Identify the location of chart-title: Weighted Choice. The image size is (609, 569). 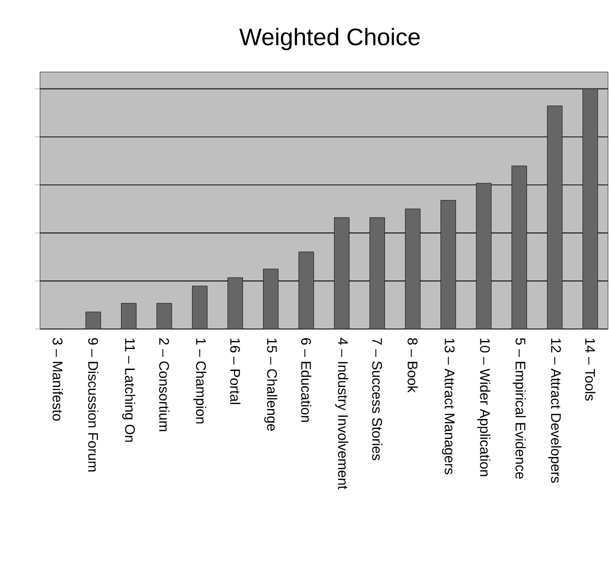
(329, 39).